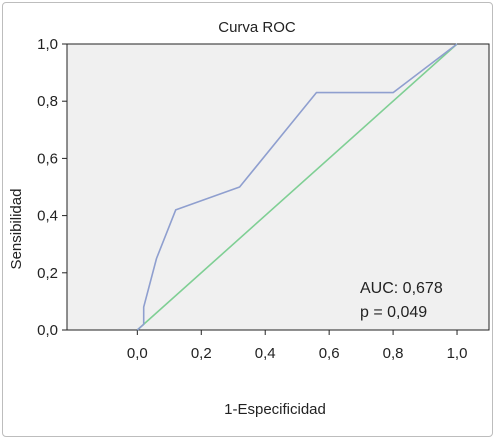 Image resolution: width=497 pixels, height=441 pixels. What do you see at coordinates (47, 101) in the screenshot?
I see `y-tick-label: 0,8` at bounding box center [47, 101].